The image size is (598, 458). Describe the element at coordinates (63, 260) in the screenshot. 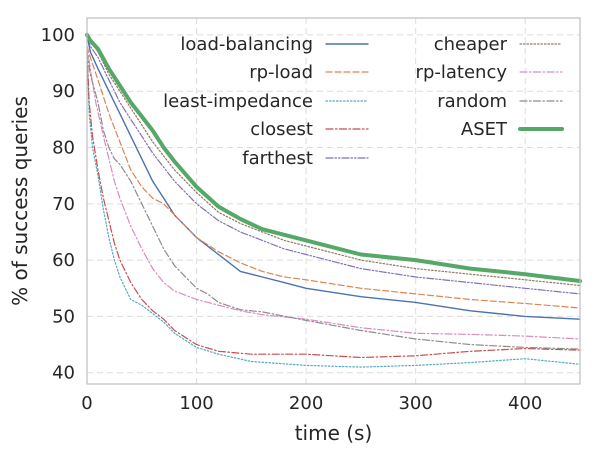

I see `y-tick-label: 60` at that location.